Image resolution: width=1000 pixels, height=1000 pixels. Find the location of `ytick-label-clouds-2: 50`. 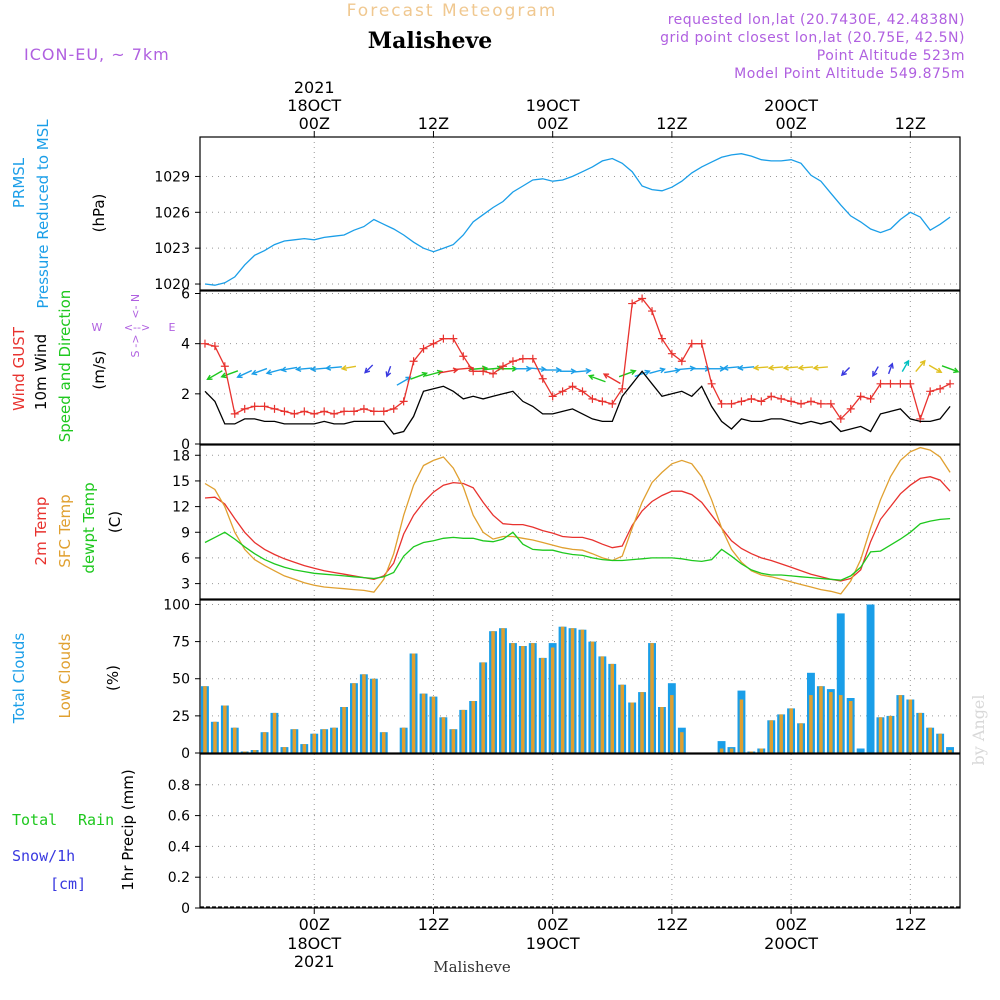

ytick-label-clouds-2: 50 is located at coordinates (181, 680).